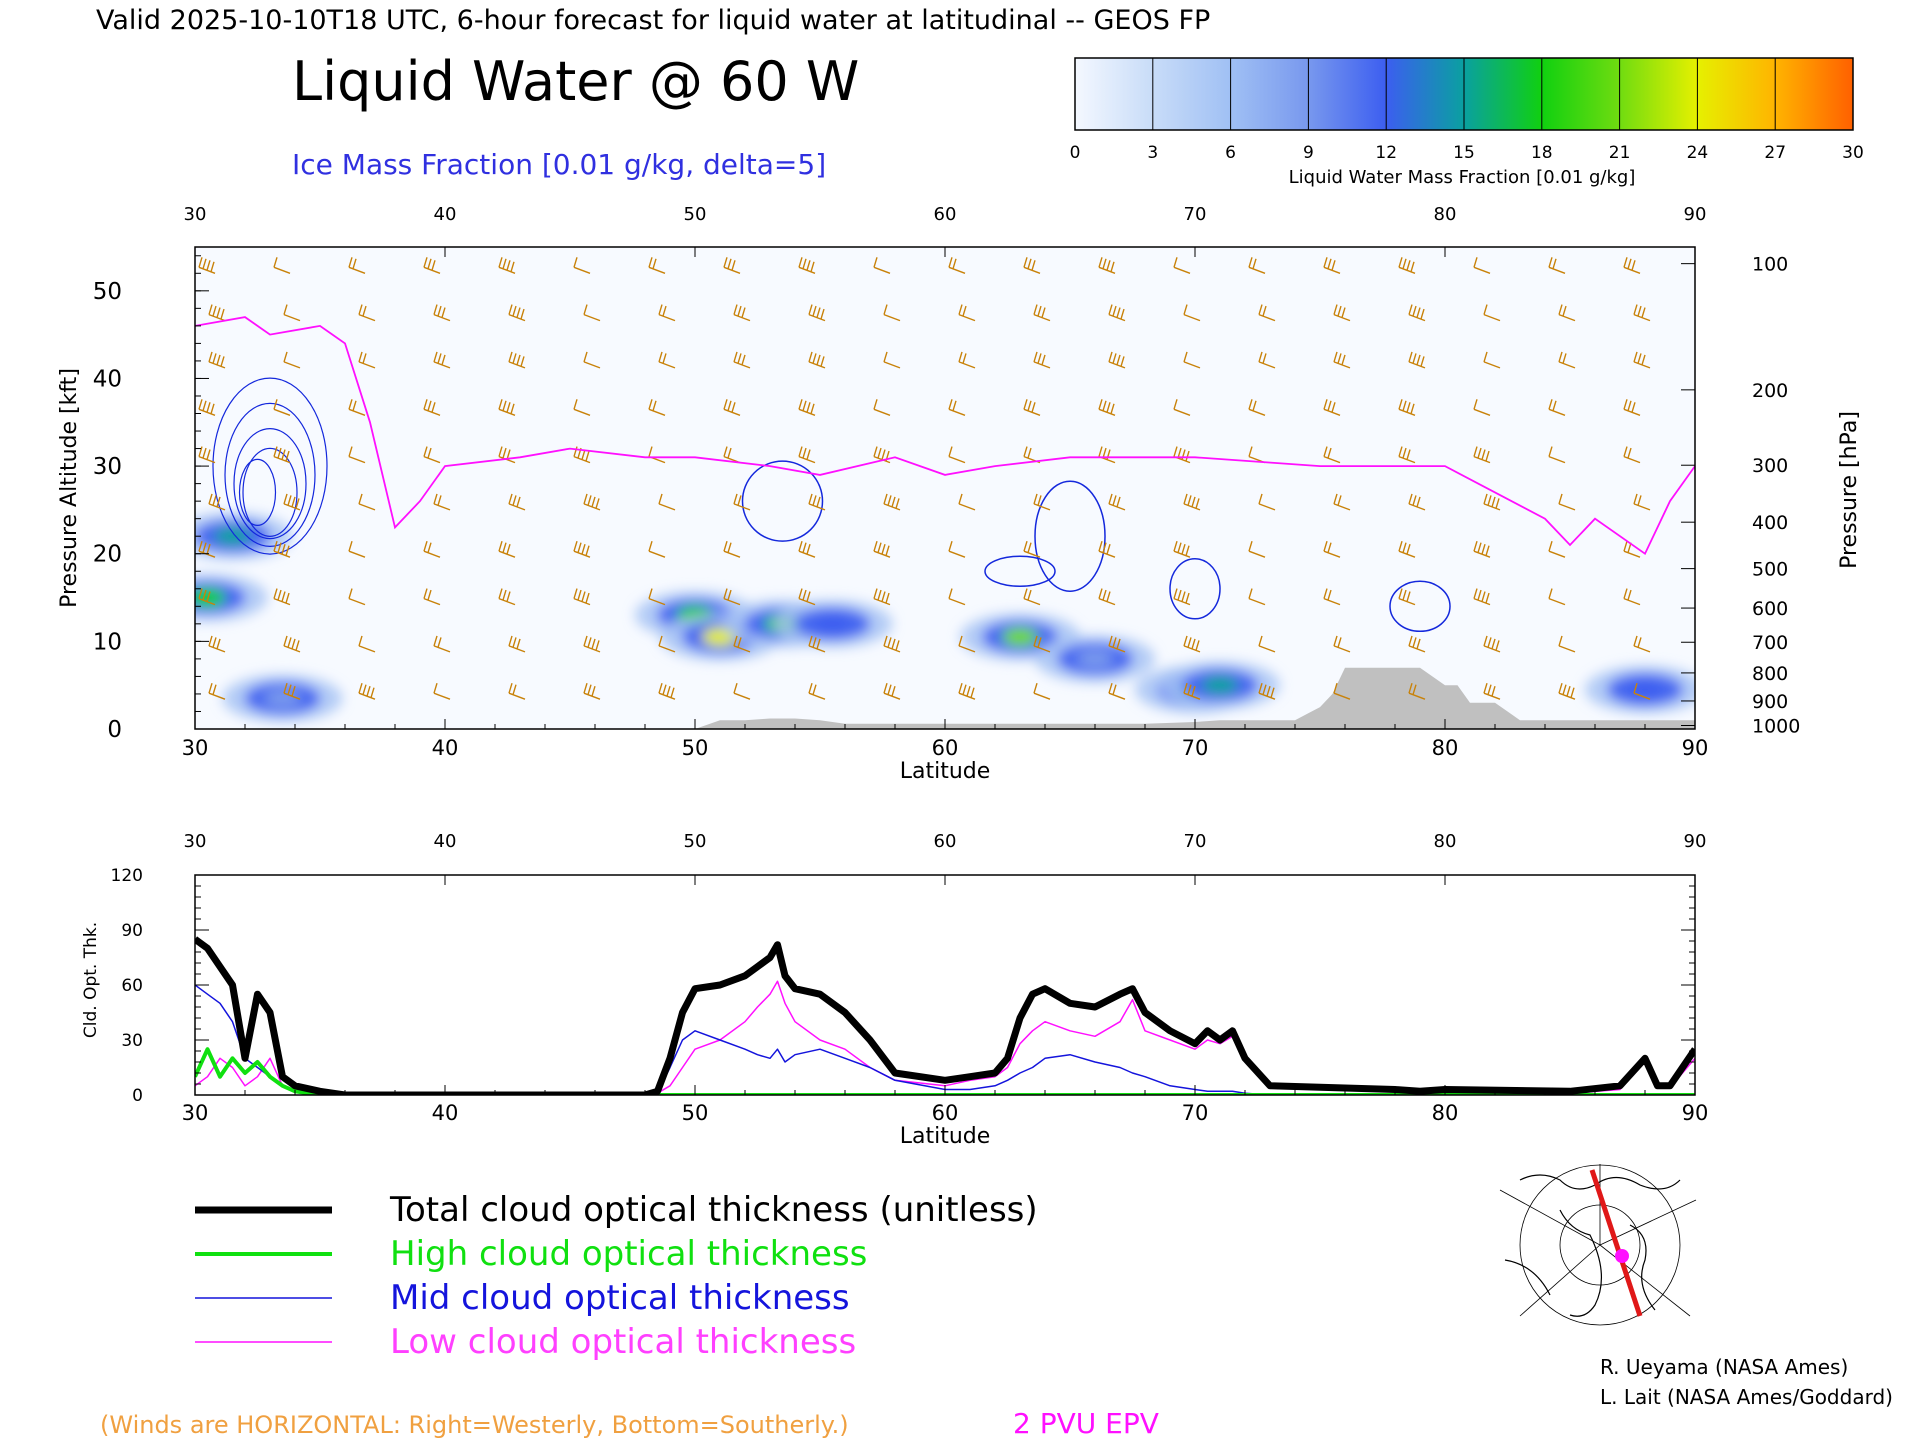 This screenshot has height=1440, width=1920. What do you see at coordinates (257, 492) in the screenshot?
I see `ice-contour-ring` at bounding box center [257, 492].